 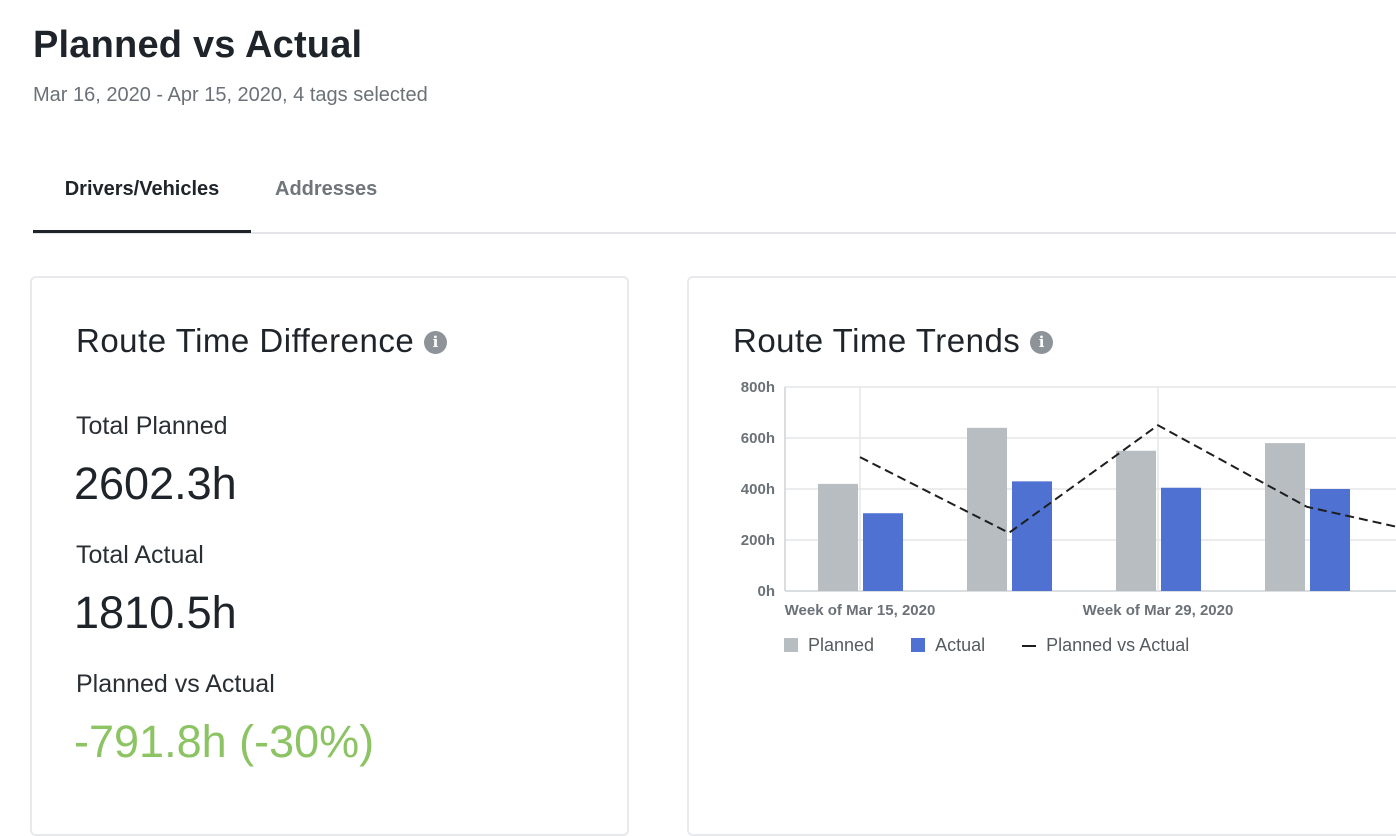 What do you see at coordinates (326, 189) in the screenshot?
I see `tab-addresses: Addresses` at bounding box center [326, 189].